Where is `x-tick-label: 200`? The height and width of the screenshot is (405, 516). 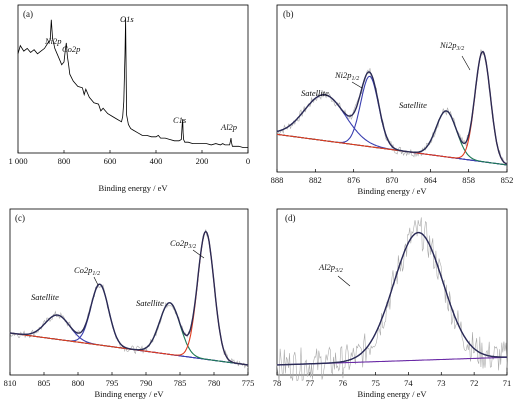 x-tick-label: 200 is located at coordinates (202, 161).